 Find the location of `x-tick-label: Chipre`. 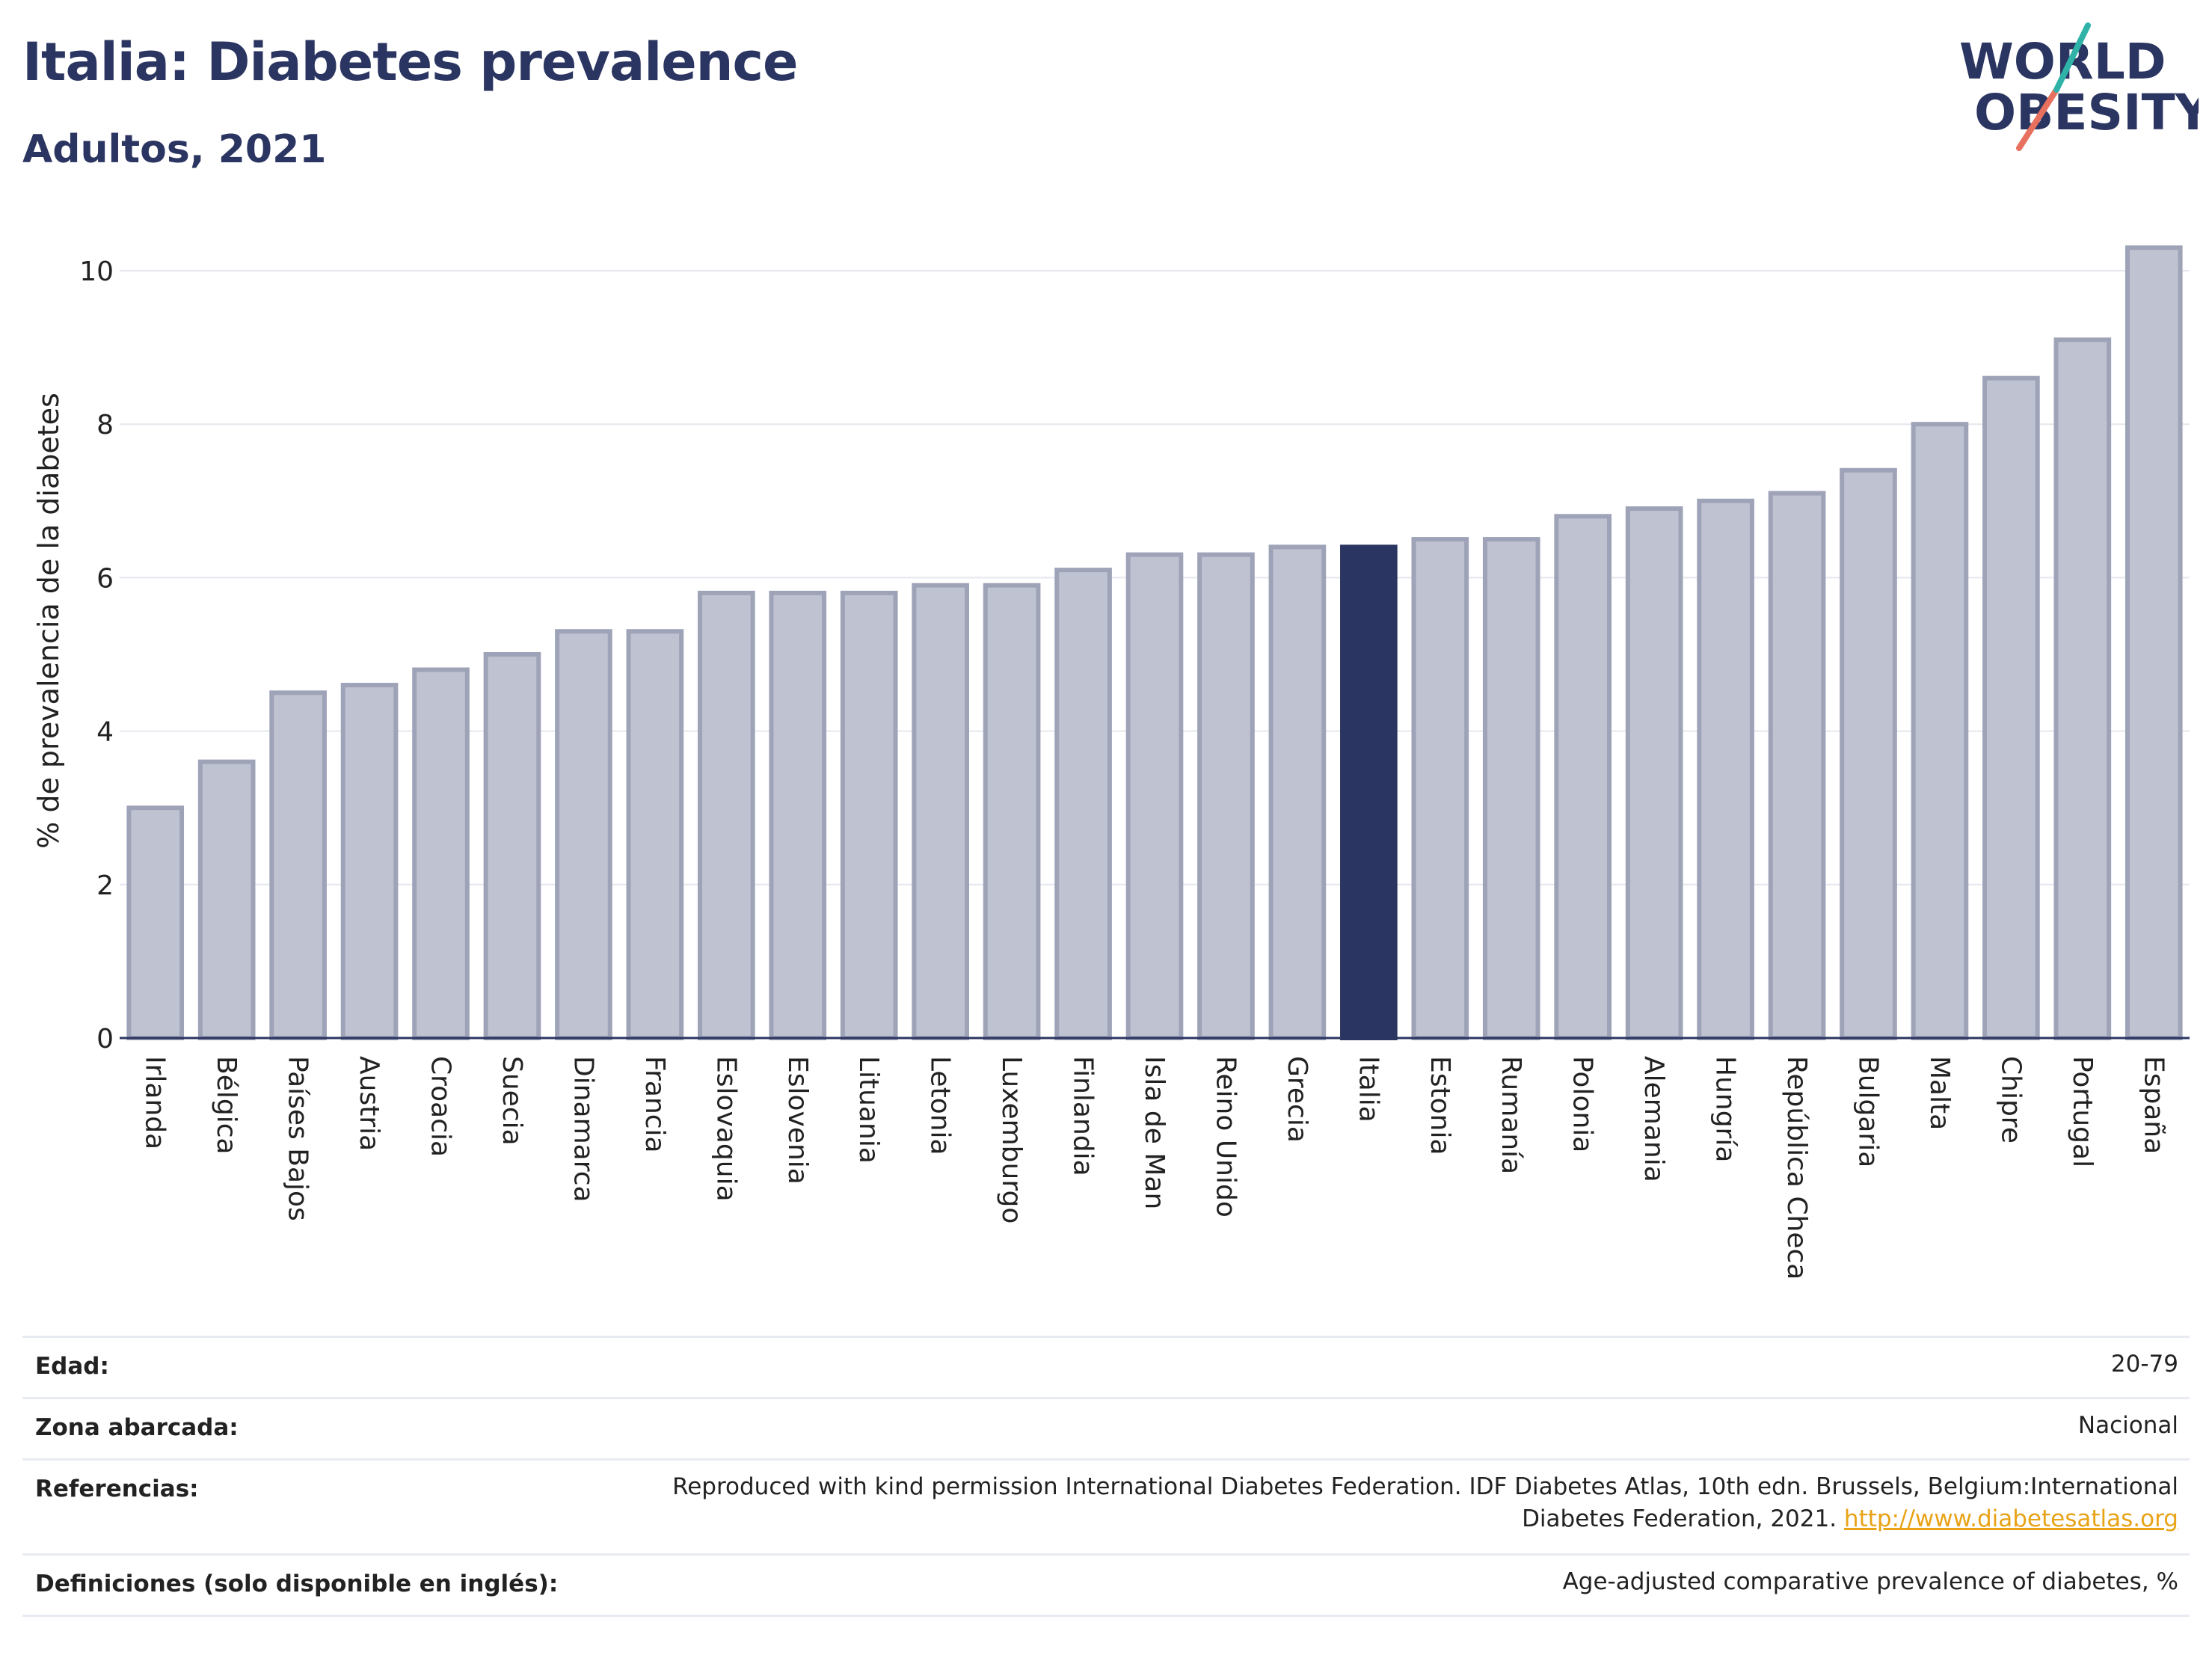

x-tick-label: Chipre is located at coordinates (2010, 1099).